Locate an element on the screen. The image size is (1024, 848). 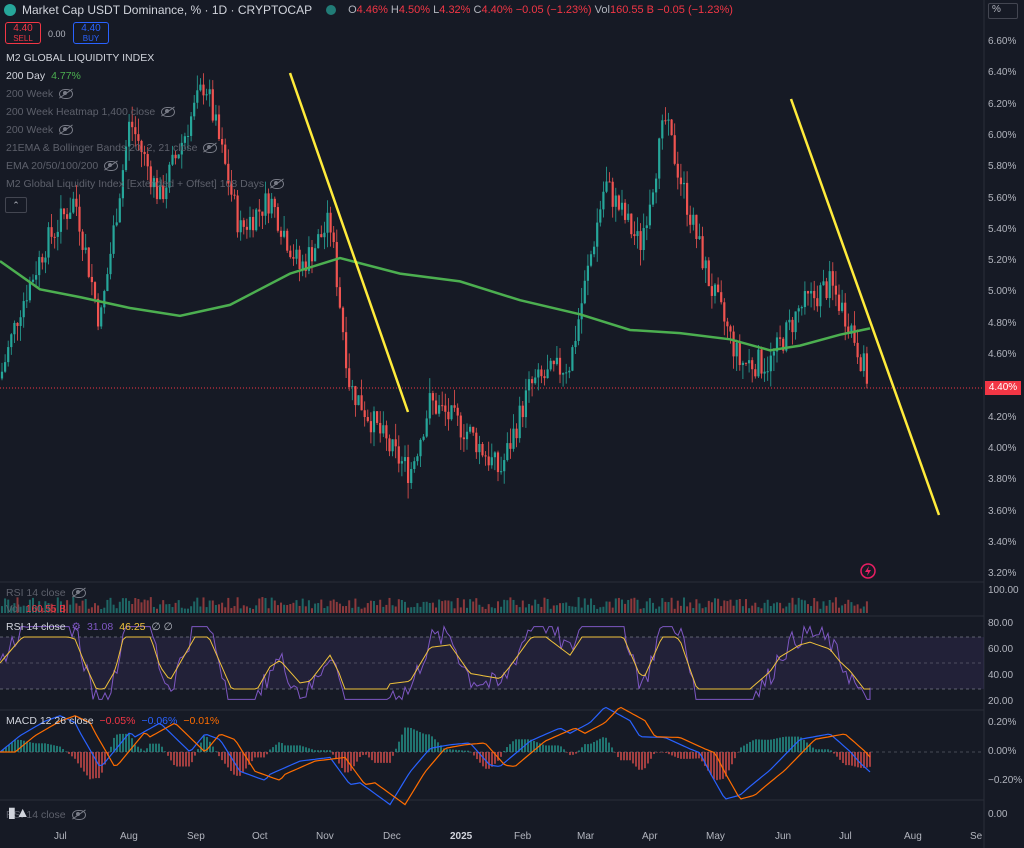
indicator-legend-item: M2 GLOBAL LIQUIDITY INDEX is located at coordinates (80, 58).